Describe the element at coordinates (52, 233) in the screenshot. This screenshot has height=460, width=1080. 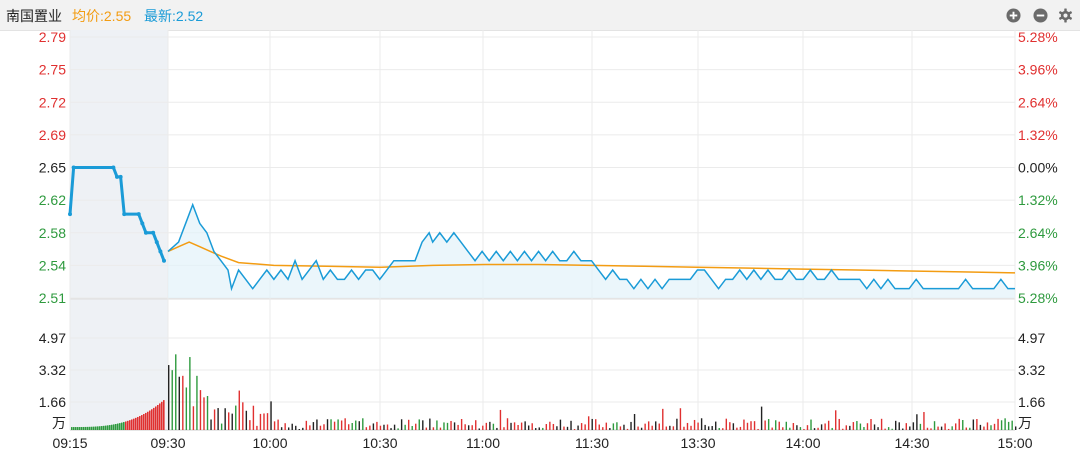
I see `price-tick-label: 2.58` at that location.